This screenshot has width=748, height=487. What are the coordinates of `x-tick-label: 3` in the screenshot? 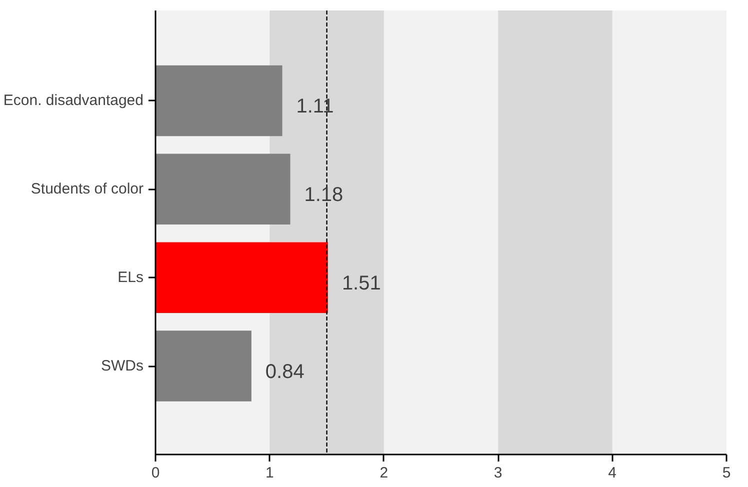 It's located at (498, 473).